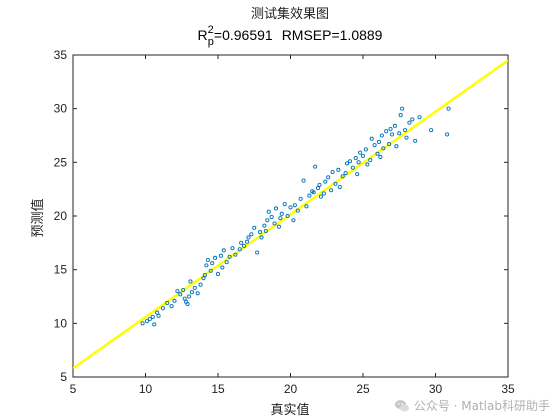  I want to click on x-tick-label: 5, so click(73, 389).